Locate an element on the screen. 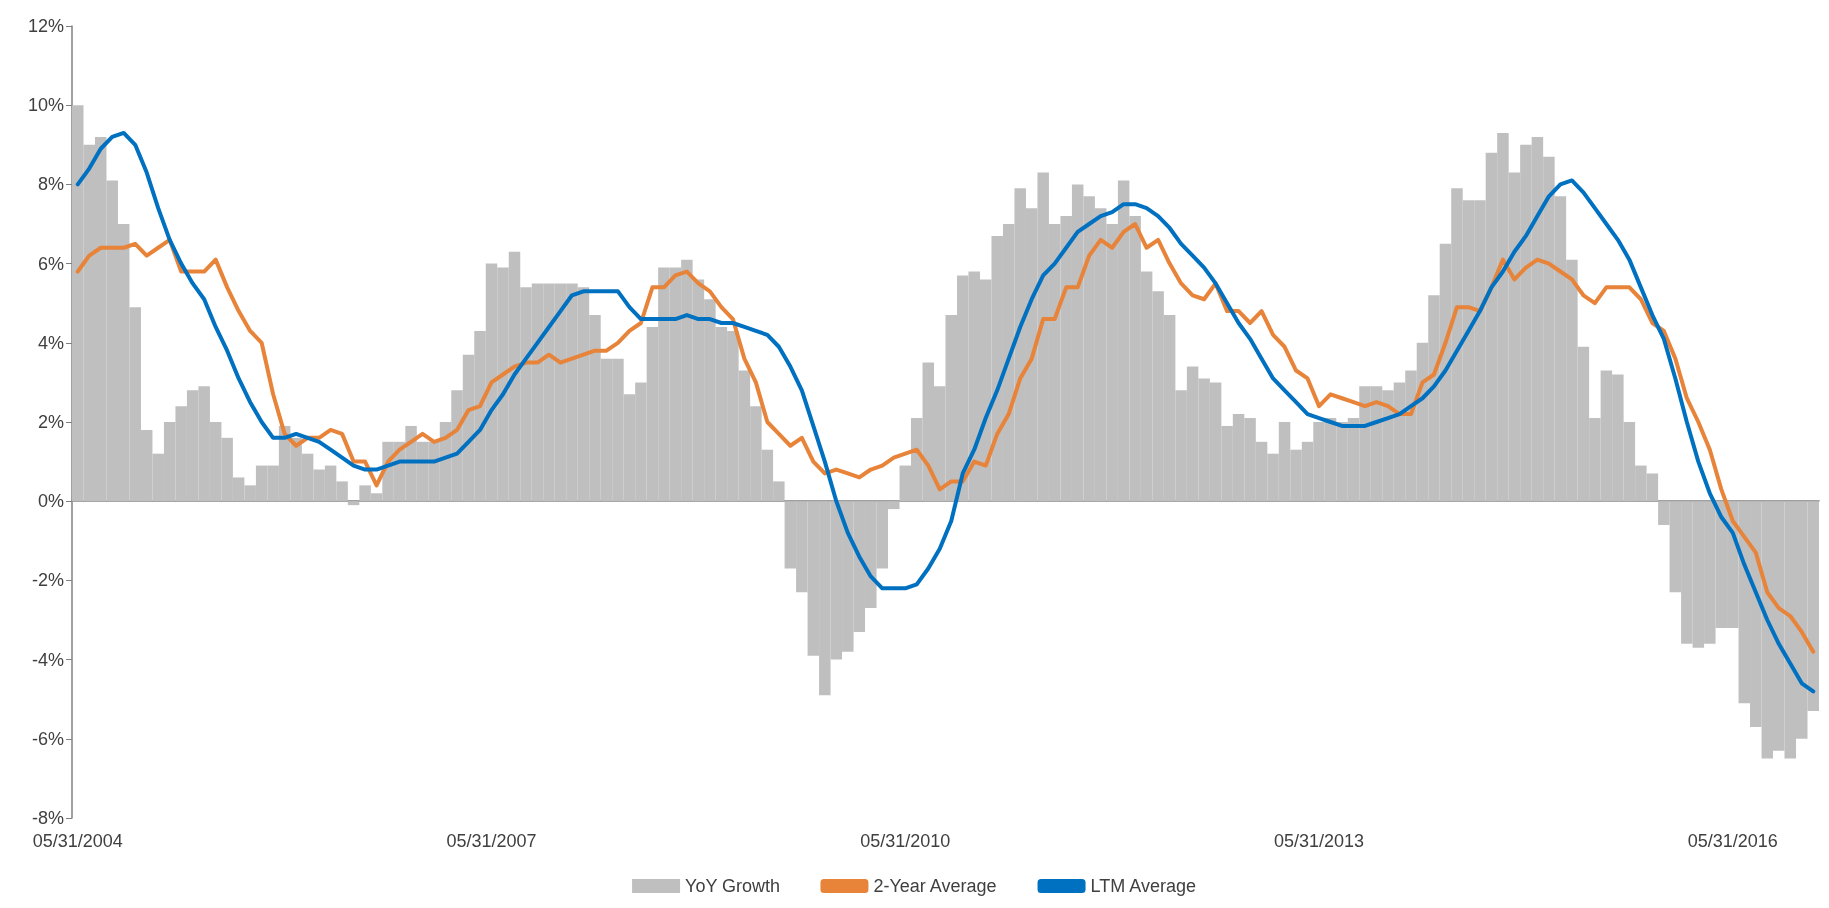 This screenshot has width=1829, height=908. y-tick-label: 6% is located at coordinates (50, 263).